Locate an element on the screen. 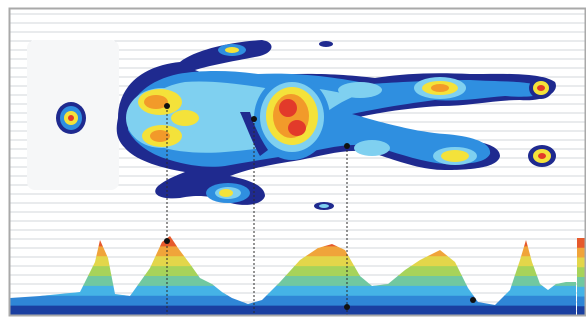 The image size is (586, 321). heatmap-groove is located at coordinates (254, 134).